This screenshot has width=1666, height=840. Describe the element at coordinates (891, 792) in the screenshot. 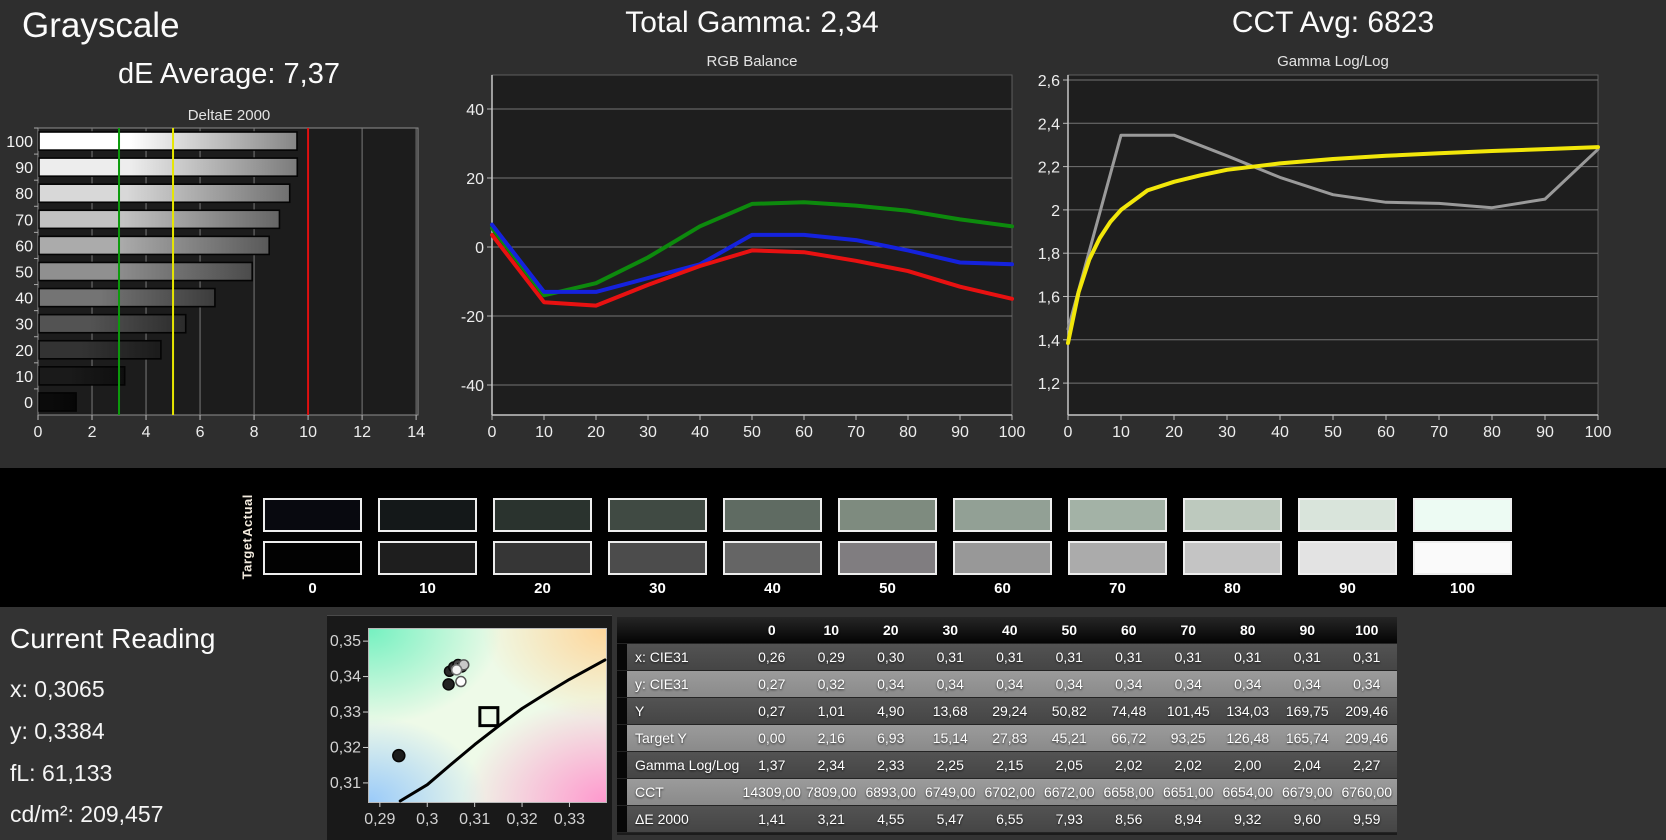

I see `table-cell: 6893,00` at that location.